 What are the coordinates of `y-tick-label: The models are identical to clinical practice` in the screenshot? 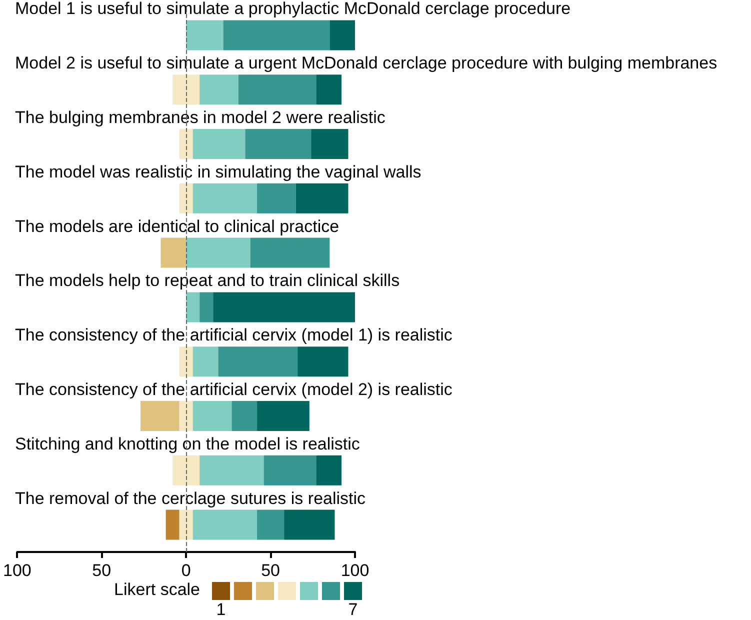 It's located at (177, 226).